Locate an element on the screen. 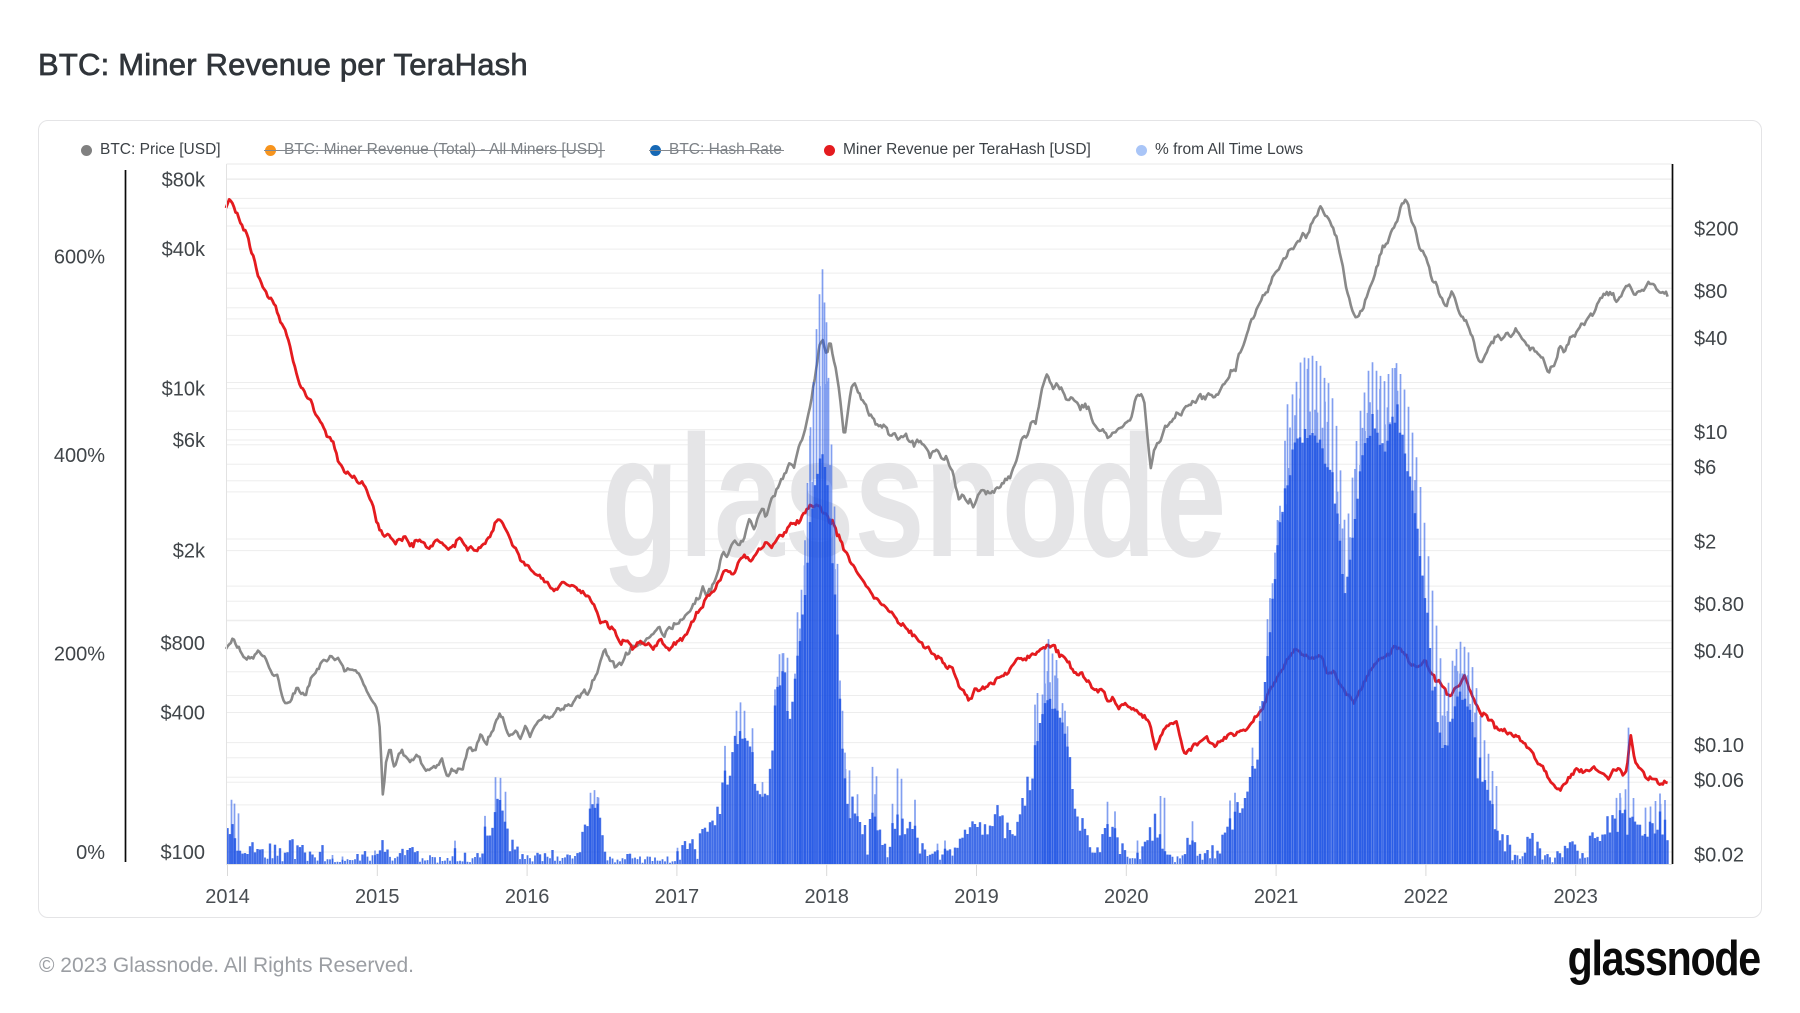  svg-text: $0.80 is located at coordinates (1719, 605).